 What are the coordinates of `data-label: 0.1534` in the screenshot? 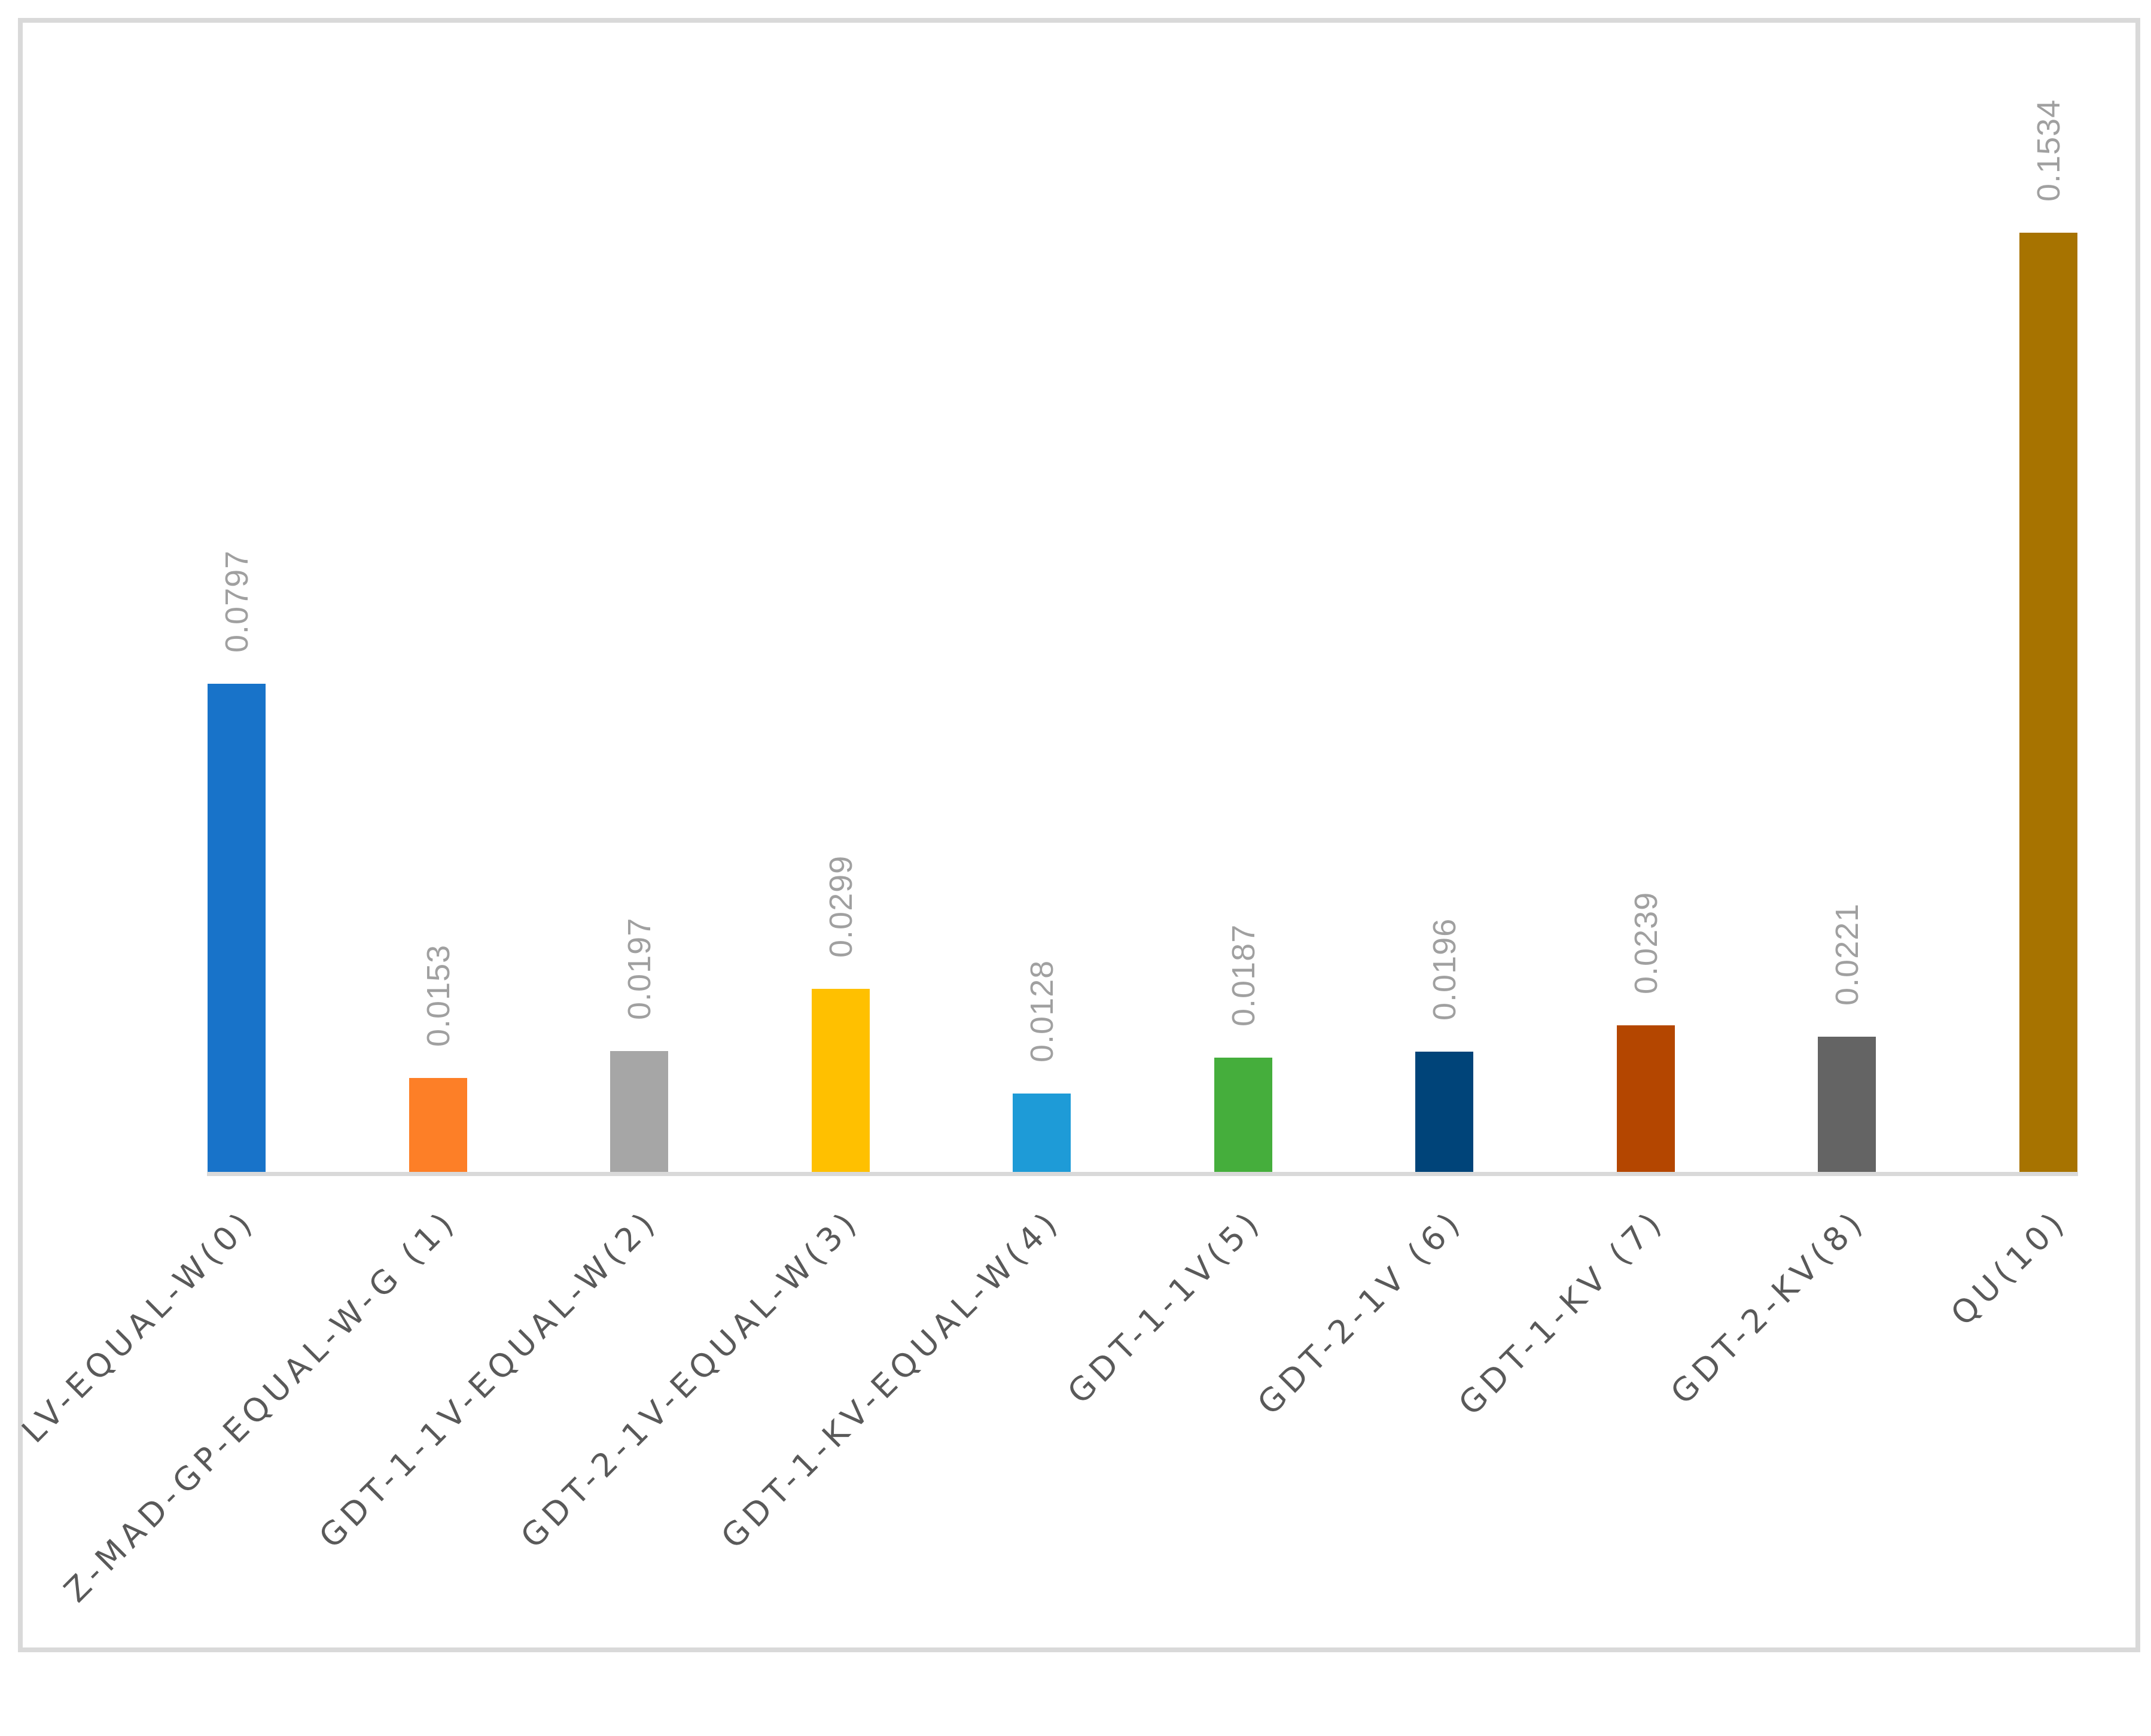 It's located at (2049, 151).